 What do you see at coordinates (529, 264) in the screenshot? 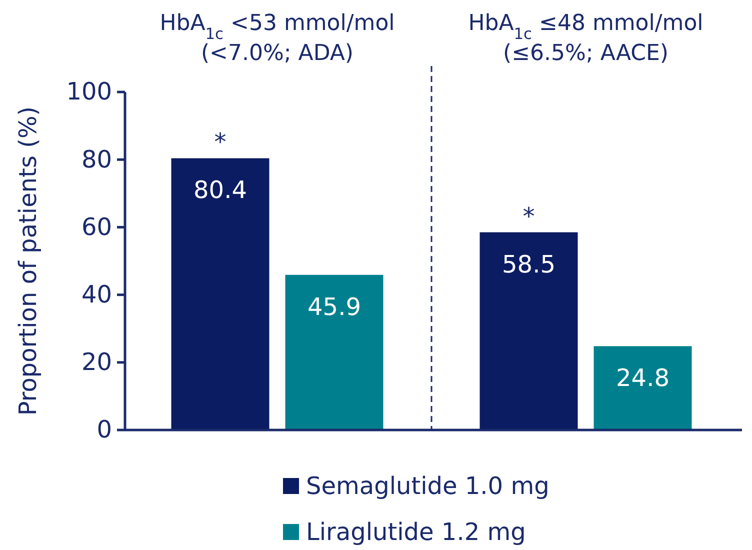
I see `data-label: 58.5` at bounding box center [529, 264].